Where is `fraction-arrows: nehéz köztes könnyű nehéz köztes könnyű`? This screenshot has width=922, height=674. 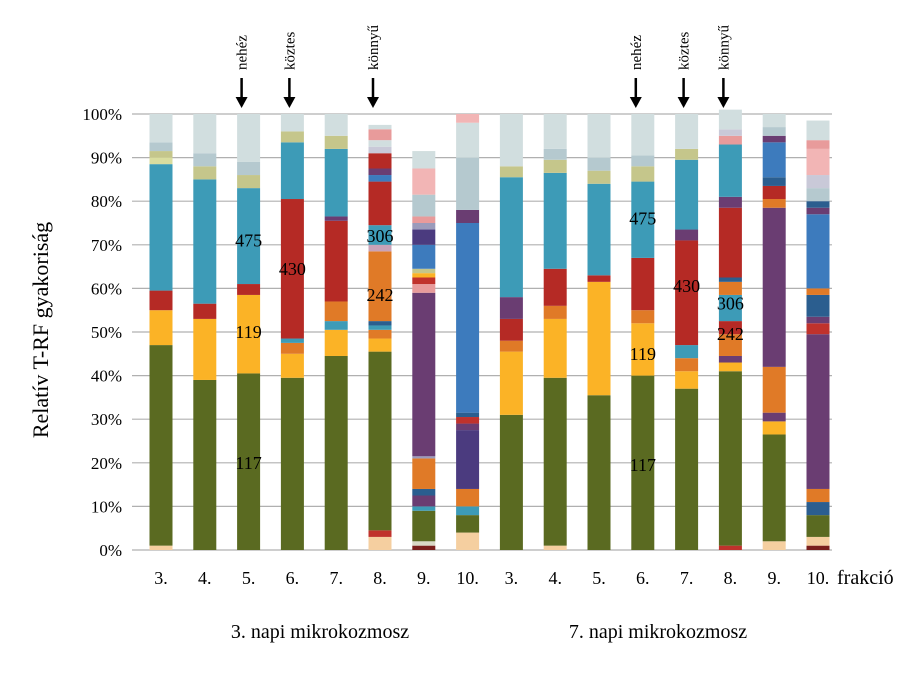 fraction-arrows: nehéz köztes könnyű nehéz köztes könnyű is located at coordinates (483, 66).